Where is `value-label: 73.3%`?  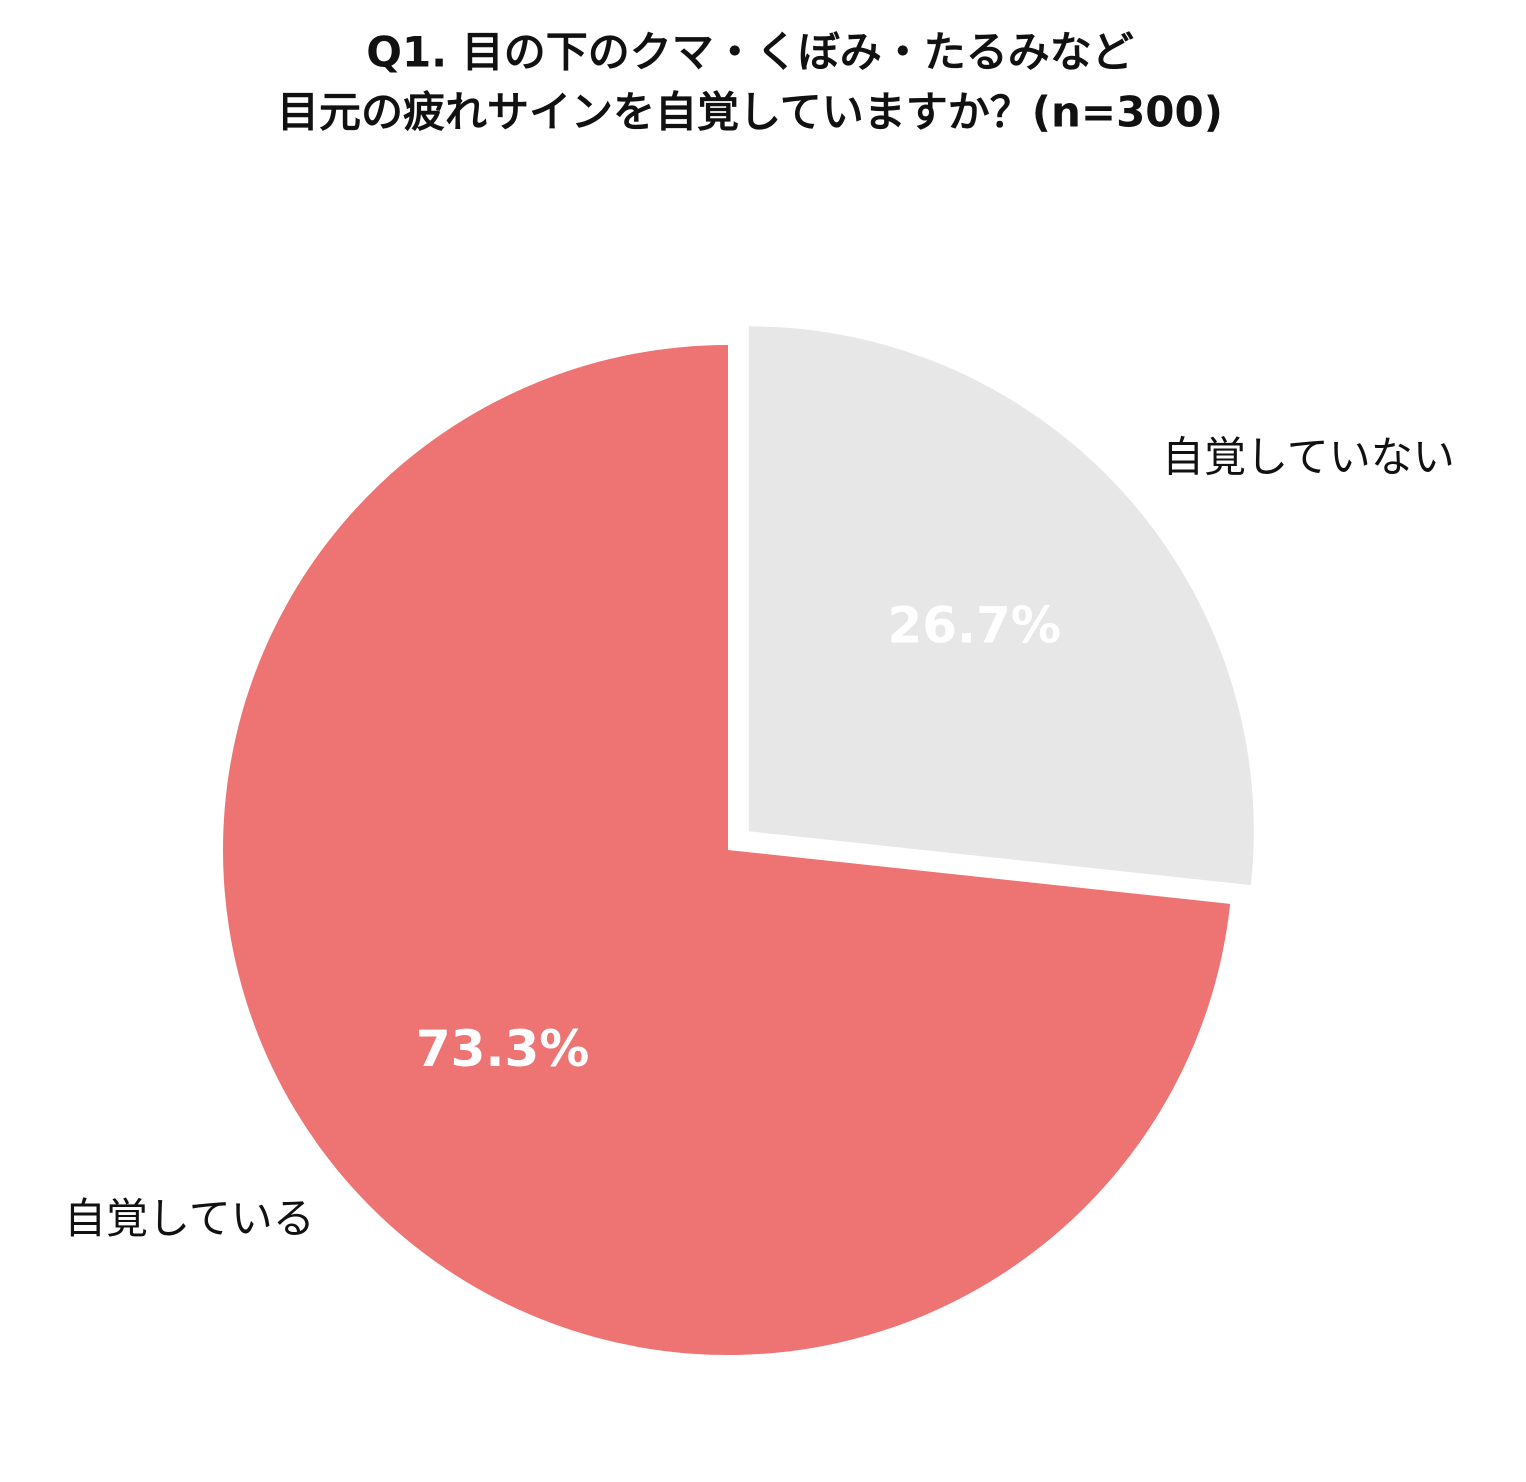
value-label: 73.3% is located at coordinates (502, 1049).